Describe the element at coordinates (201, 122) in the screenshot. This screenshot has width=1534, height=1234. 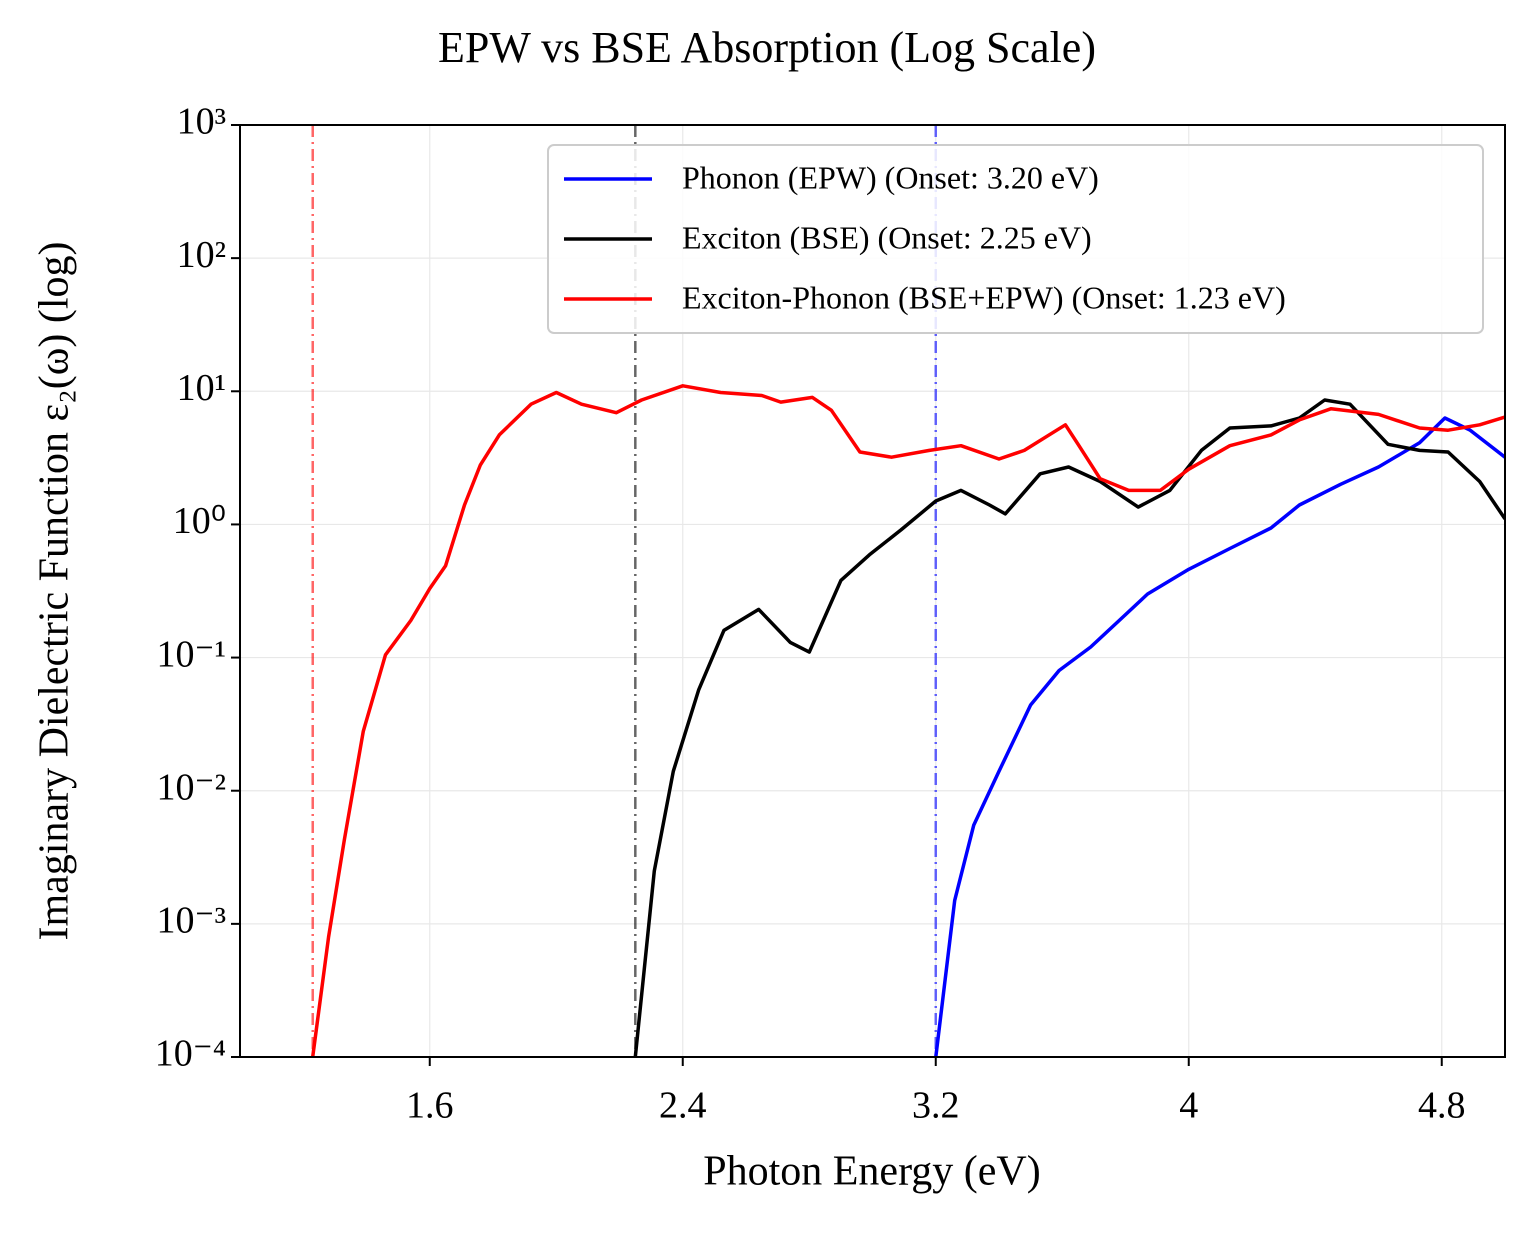
I see `y-tick-label: 10³` at that location.